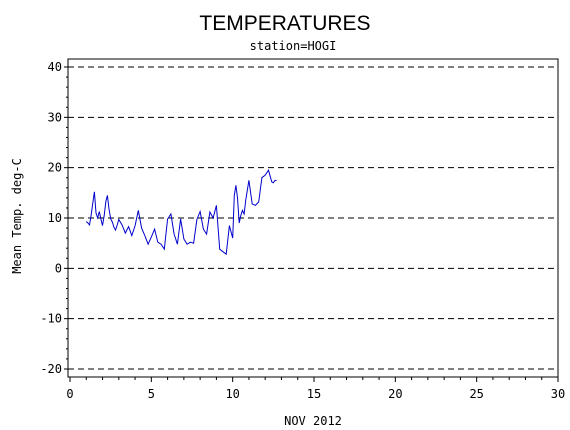  What do you see at coordinates (17, 216) in the screenshot?
I see `y-axis-label: Mean Temp. deg-C` at bounding box center [17, 216].